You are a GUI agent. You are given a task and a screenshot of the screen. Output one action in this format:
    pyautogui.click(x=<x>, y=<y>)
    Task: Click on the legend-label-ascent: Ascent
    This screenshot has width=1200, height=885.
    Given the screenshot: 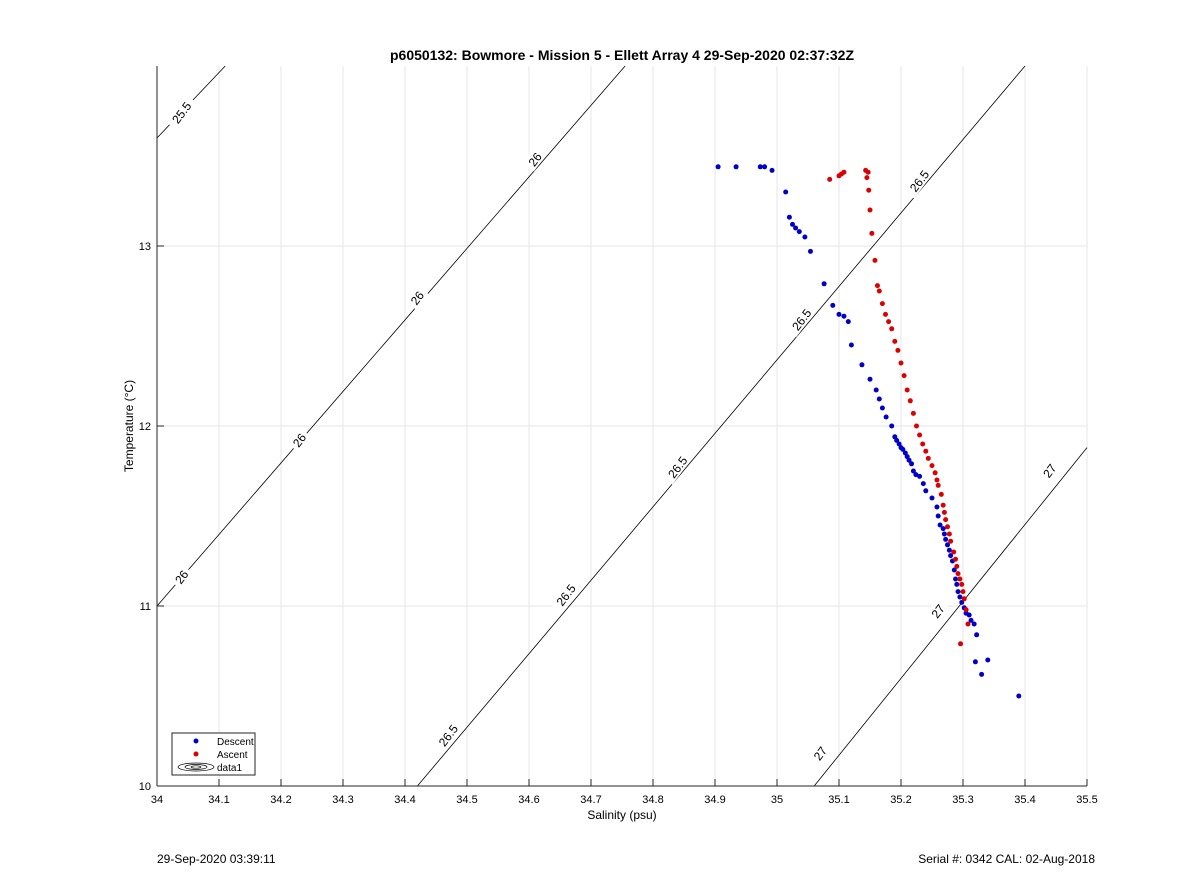 What is the action you would take?
    pyautogui.click(x=232, y=755)
    